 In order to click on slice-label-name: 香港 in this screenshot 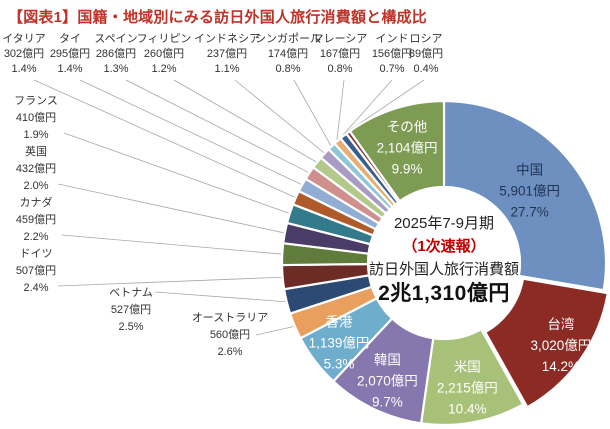, I will do `click(338, 321)`.